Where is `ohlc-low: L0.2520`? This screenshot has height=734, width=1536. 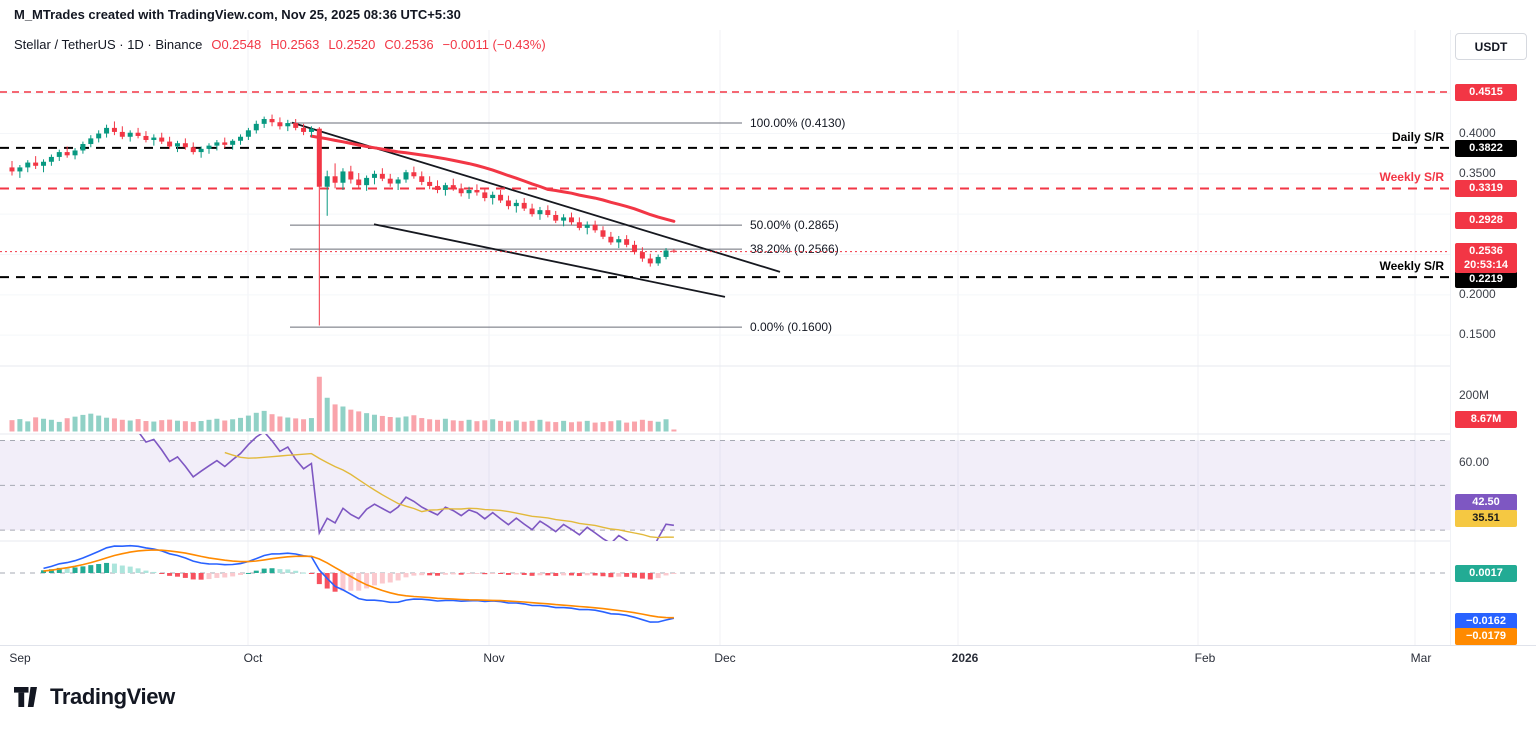 ohlc-low: L0.2520 is located at coordinates (352, 44).